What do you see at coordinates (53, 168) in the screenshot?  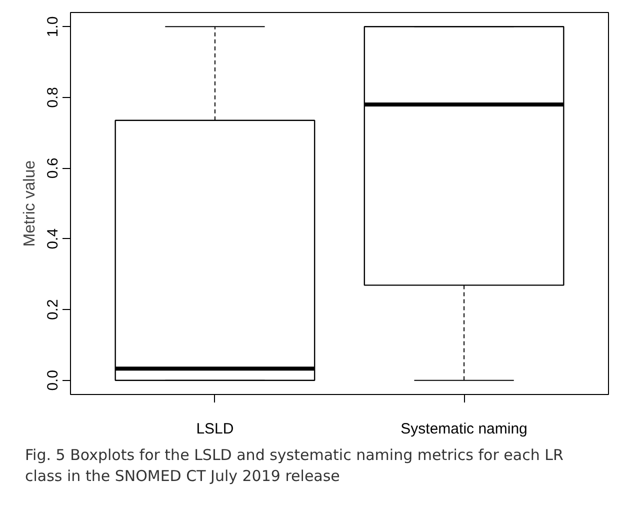 I see `y-tick-label: 0.6` at bounding box center [53, 168].